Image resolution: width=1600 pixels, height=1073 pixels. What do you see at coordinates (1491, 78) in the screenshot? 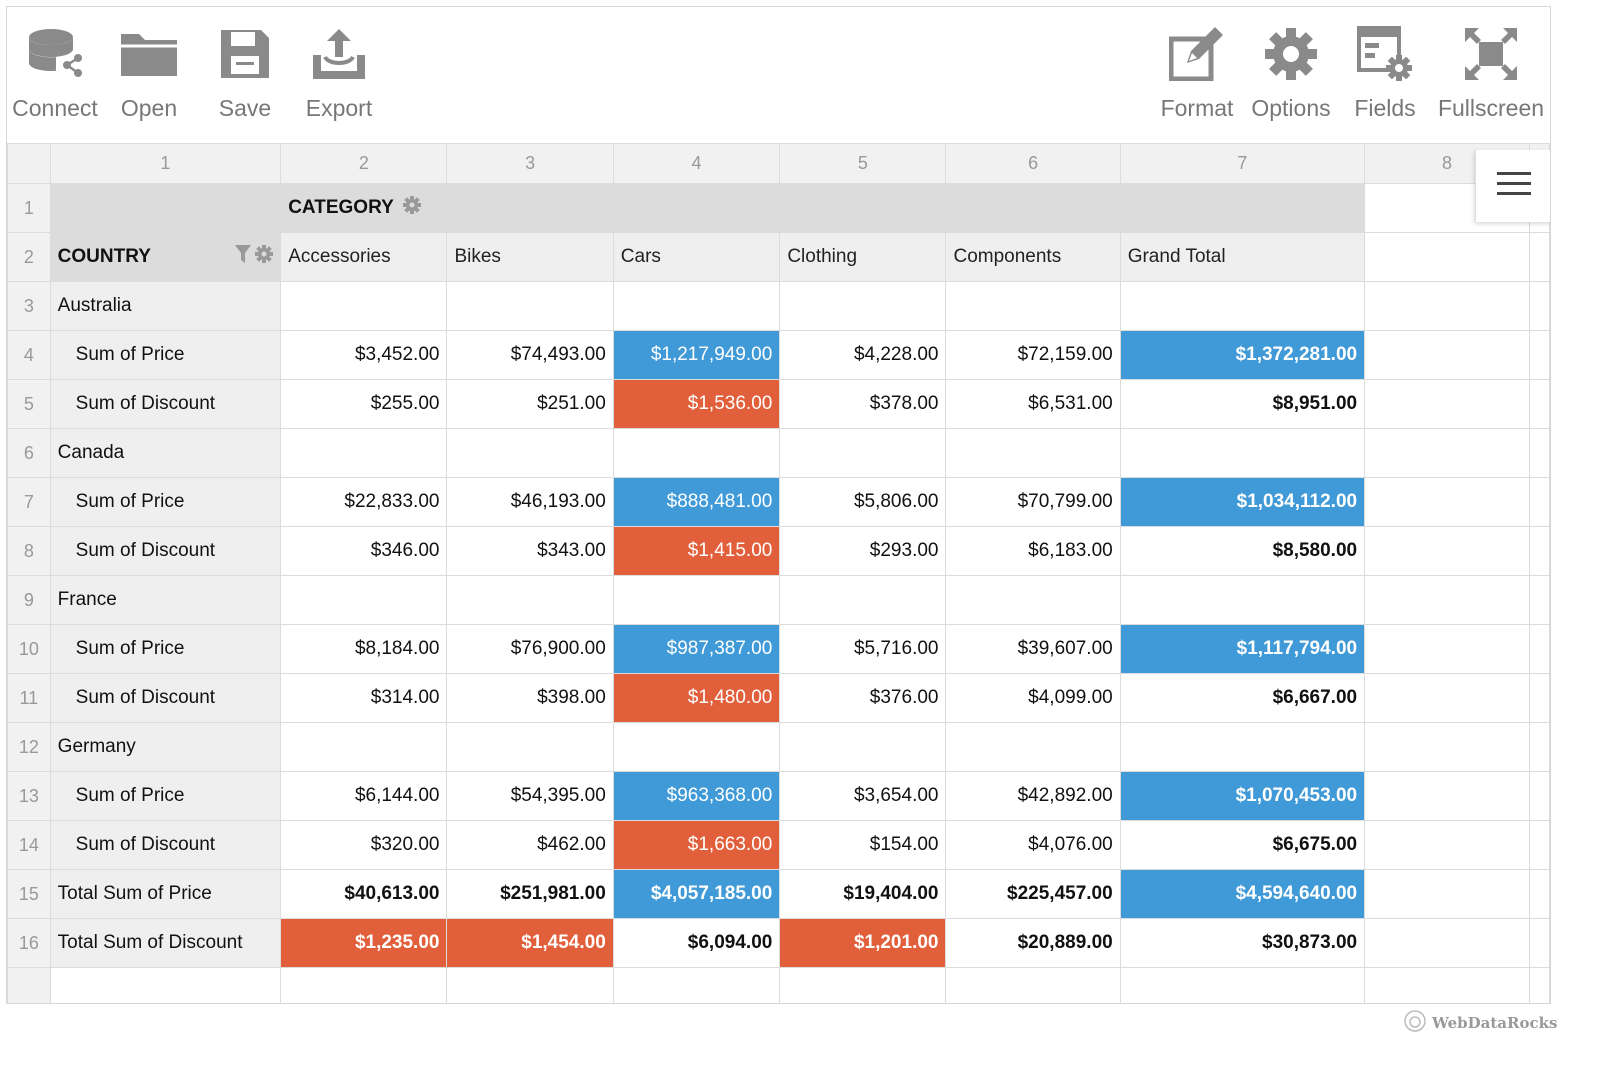
I see `fullscreen-button: Fullscreen` at bounding box center [1491, 78].